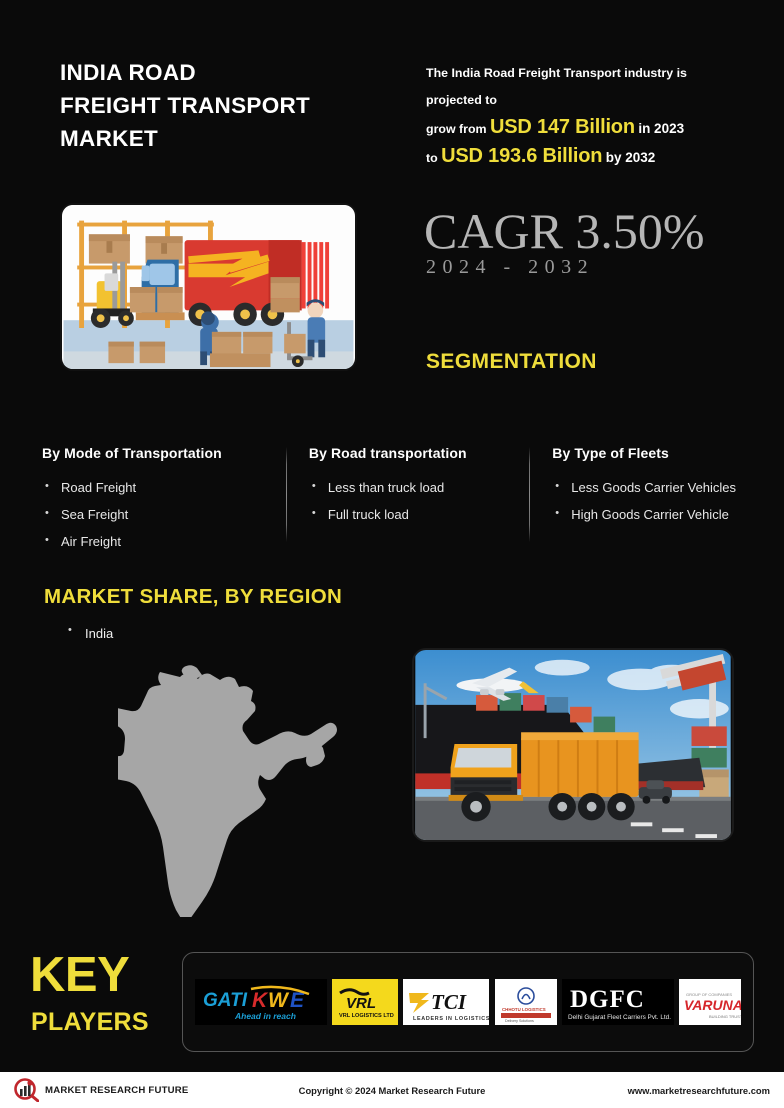 The image size is (784, 1108). I want to click on segment-item: High Goods Carrier Vehicle, so click(653, 514).